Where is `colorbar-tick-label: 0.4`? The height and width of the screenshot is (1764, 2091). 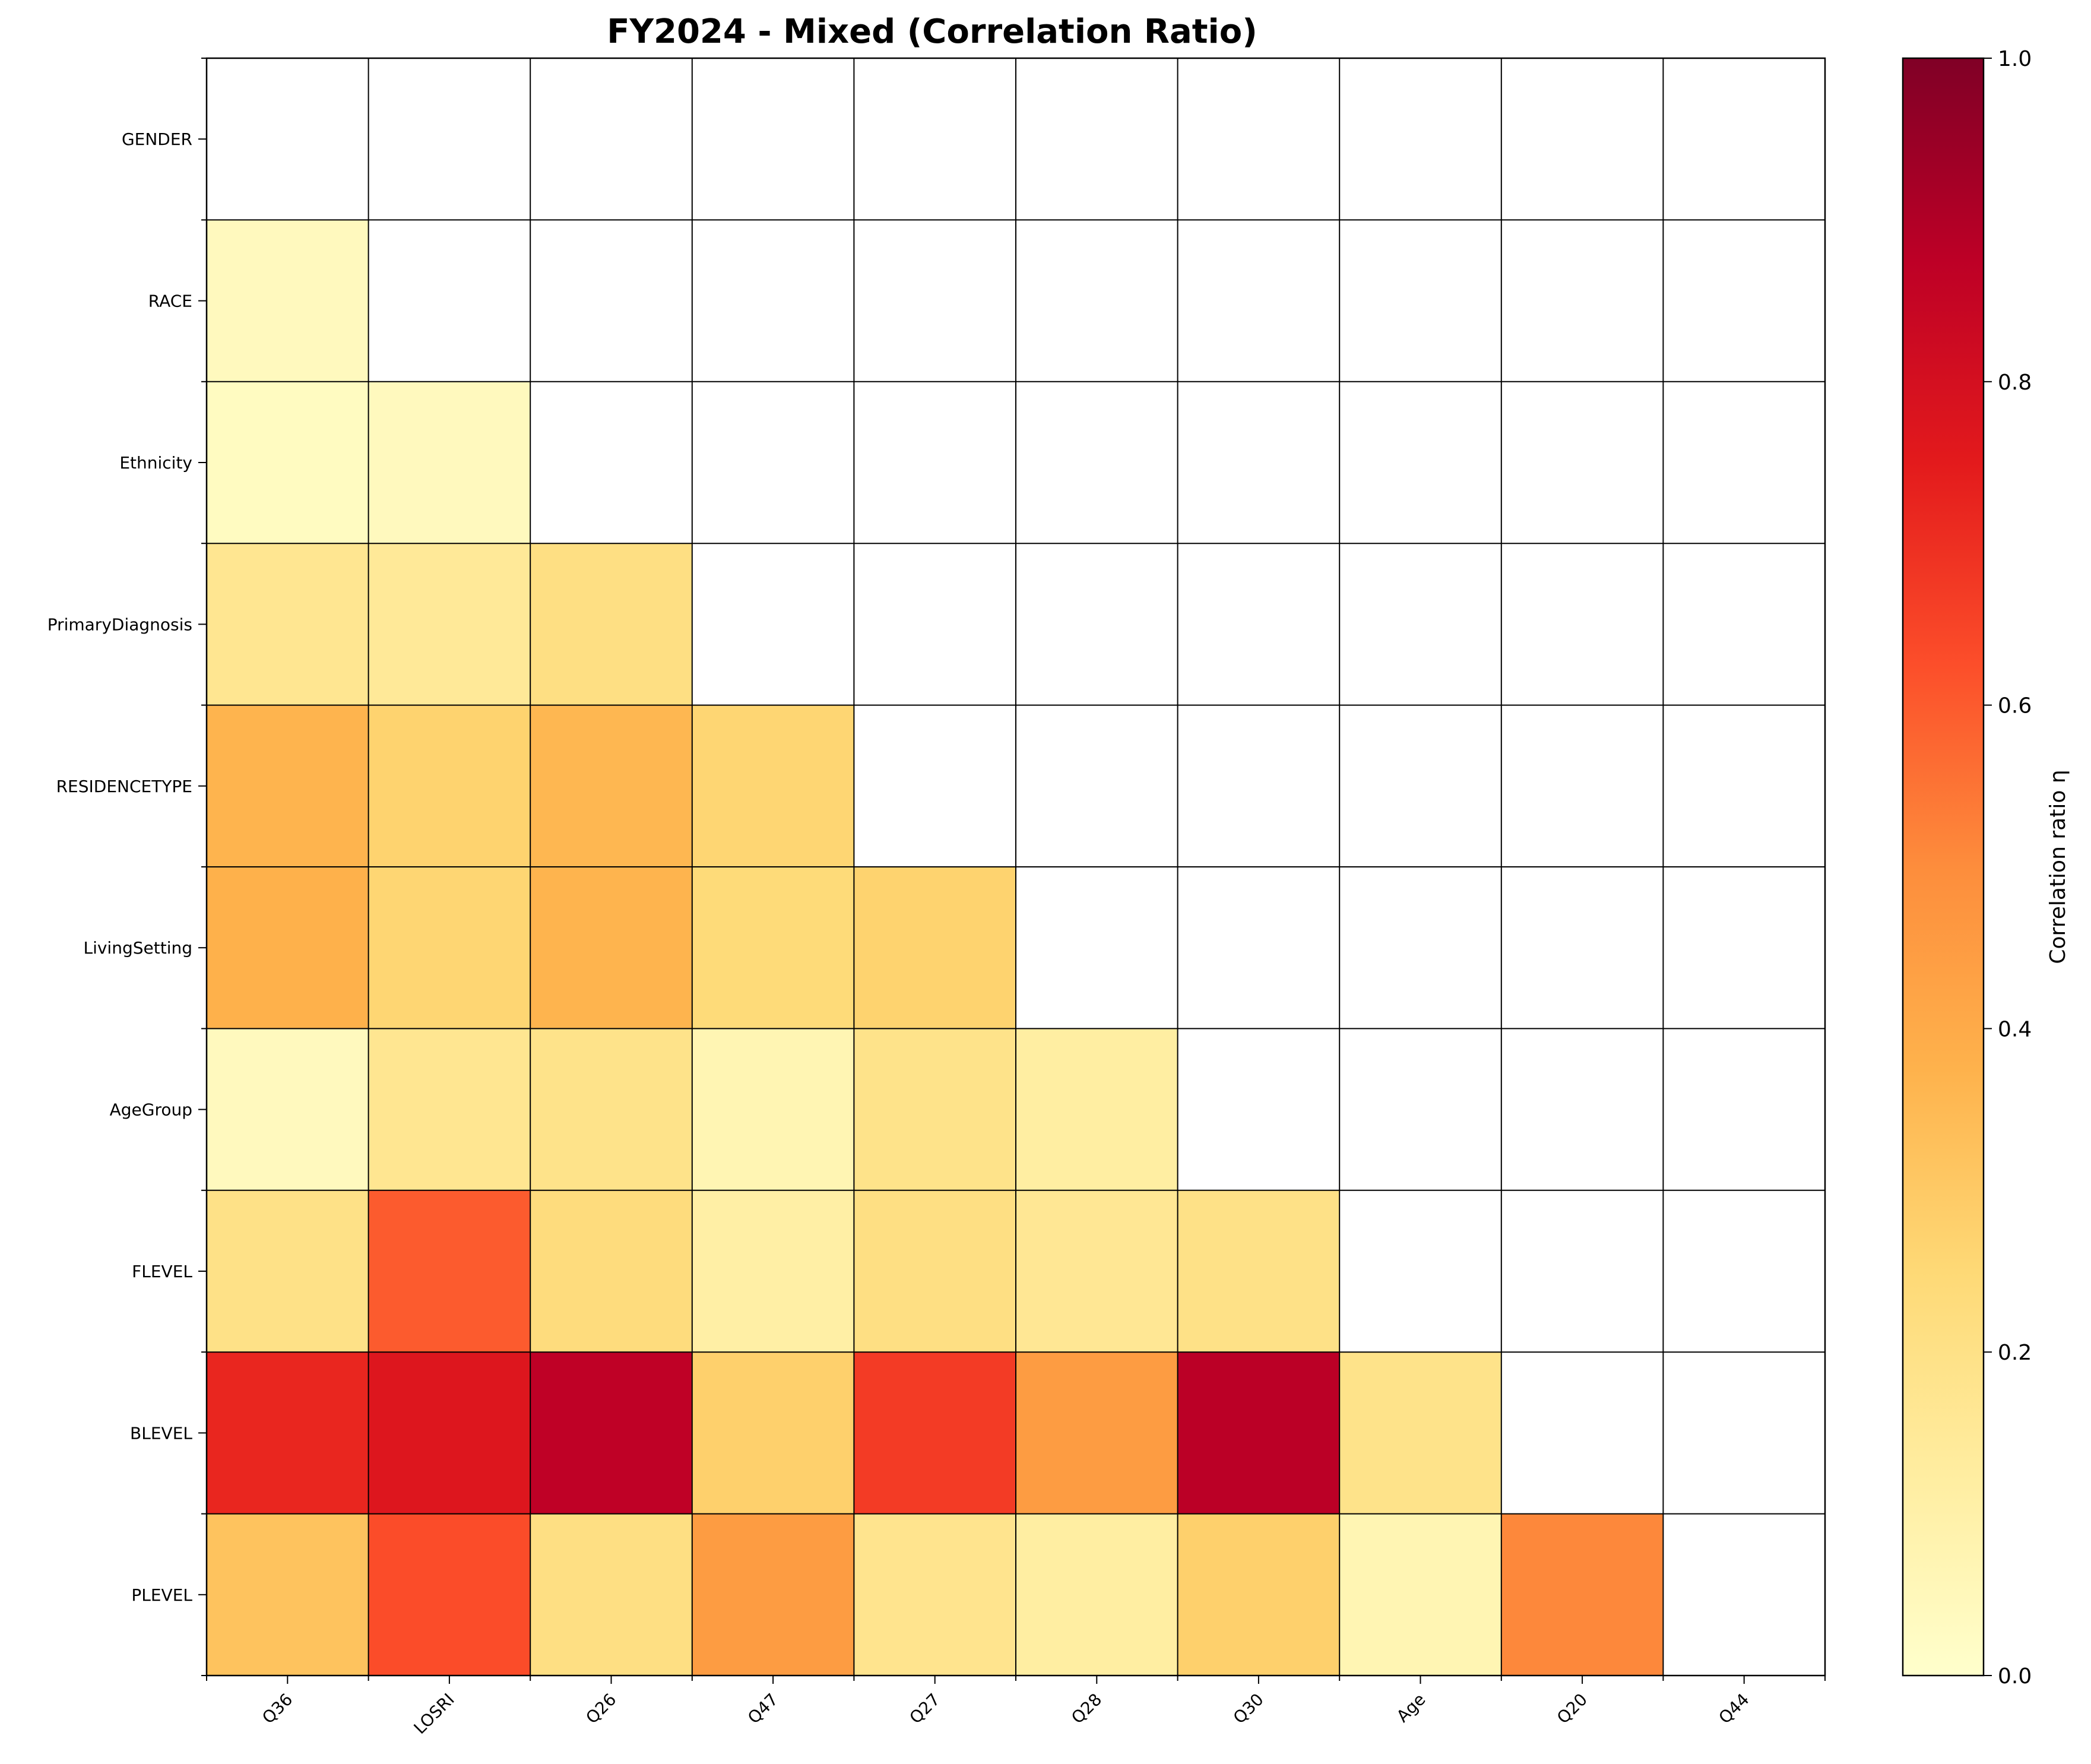 colorbar-tick-label: 0.4 is located at coordinates (2015, 1029).